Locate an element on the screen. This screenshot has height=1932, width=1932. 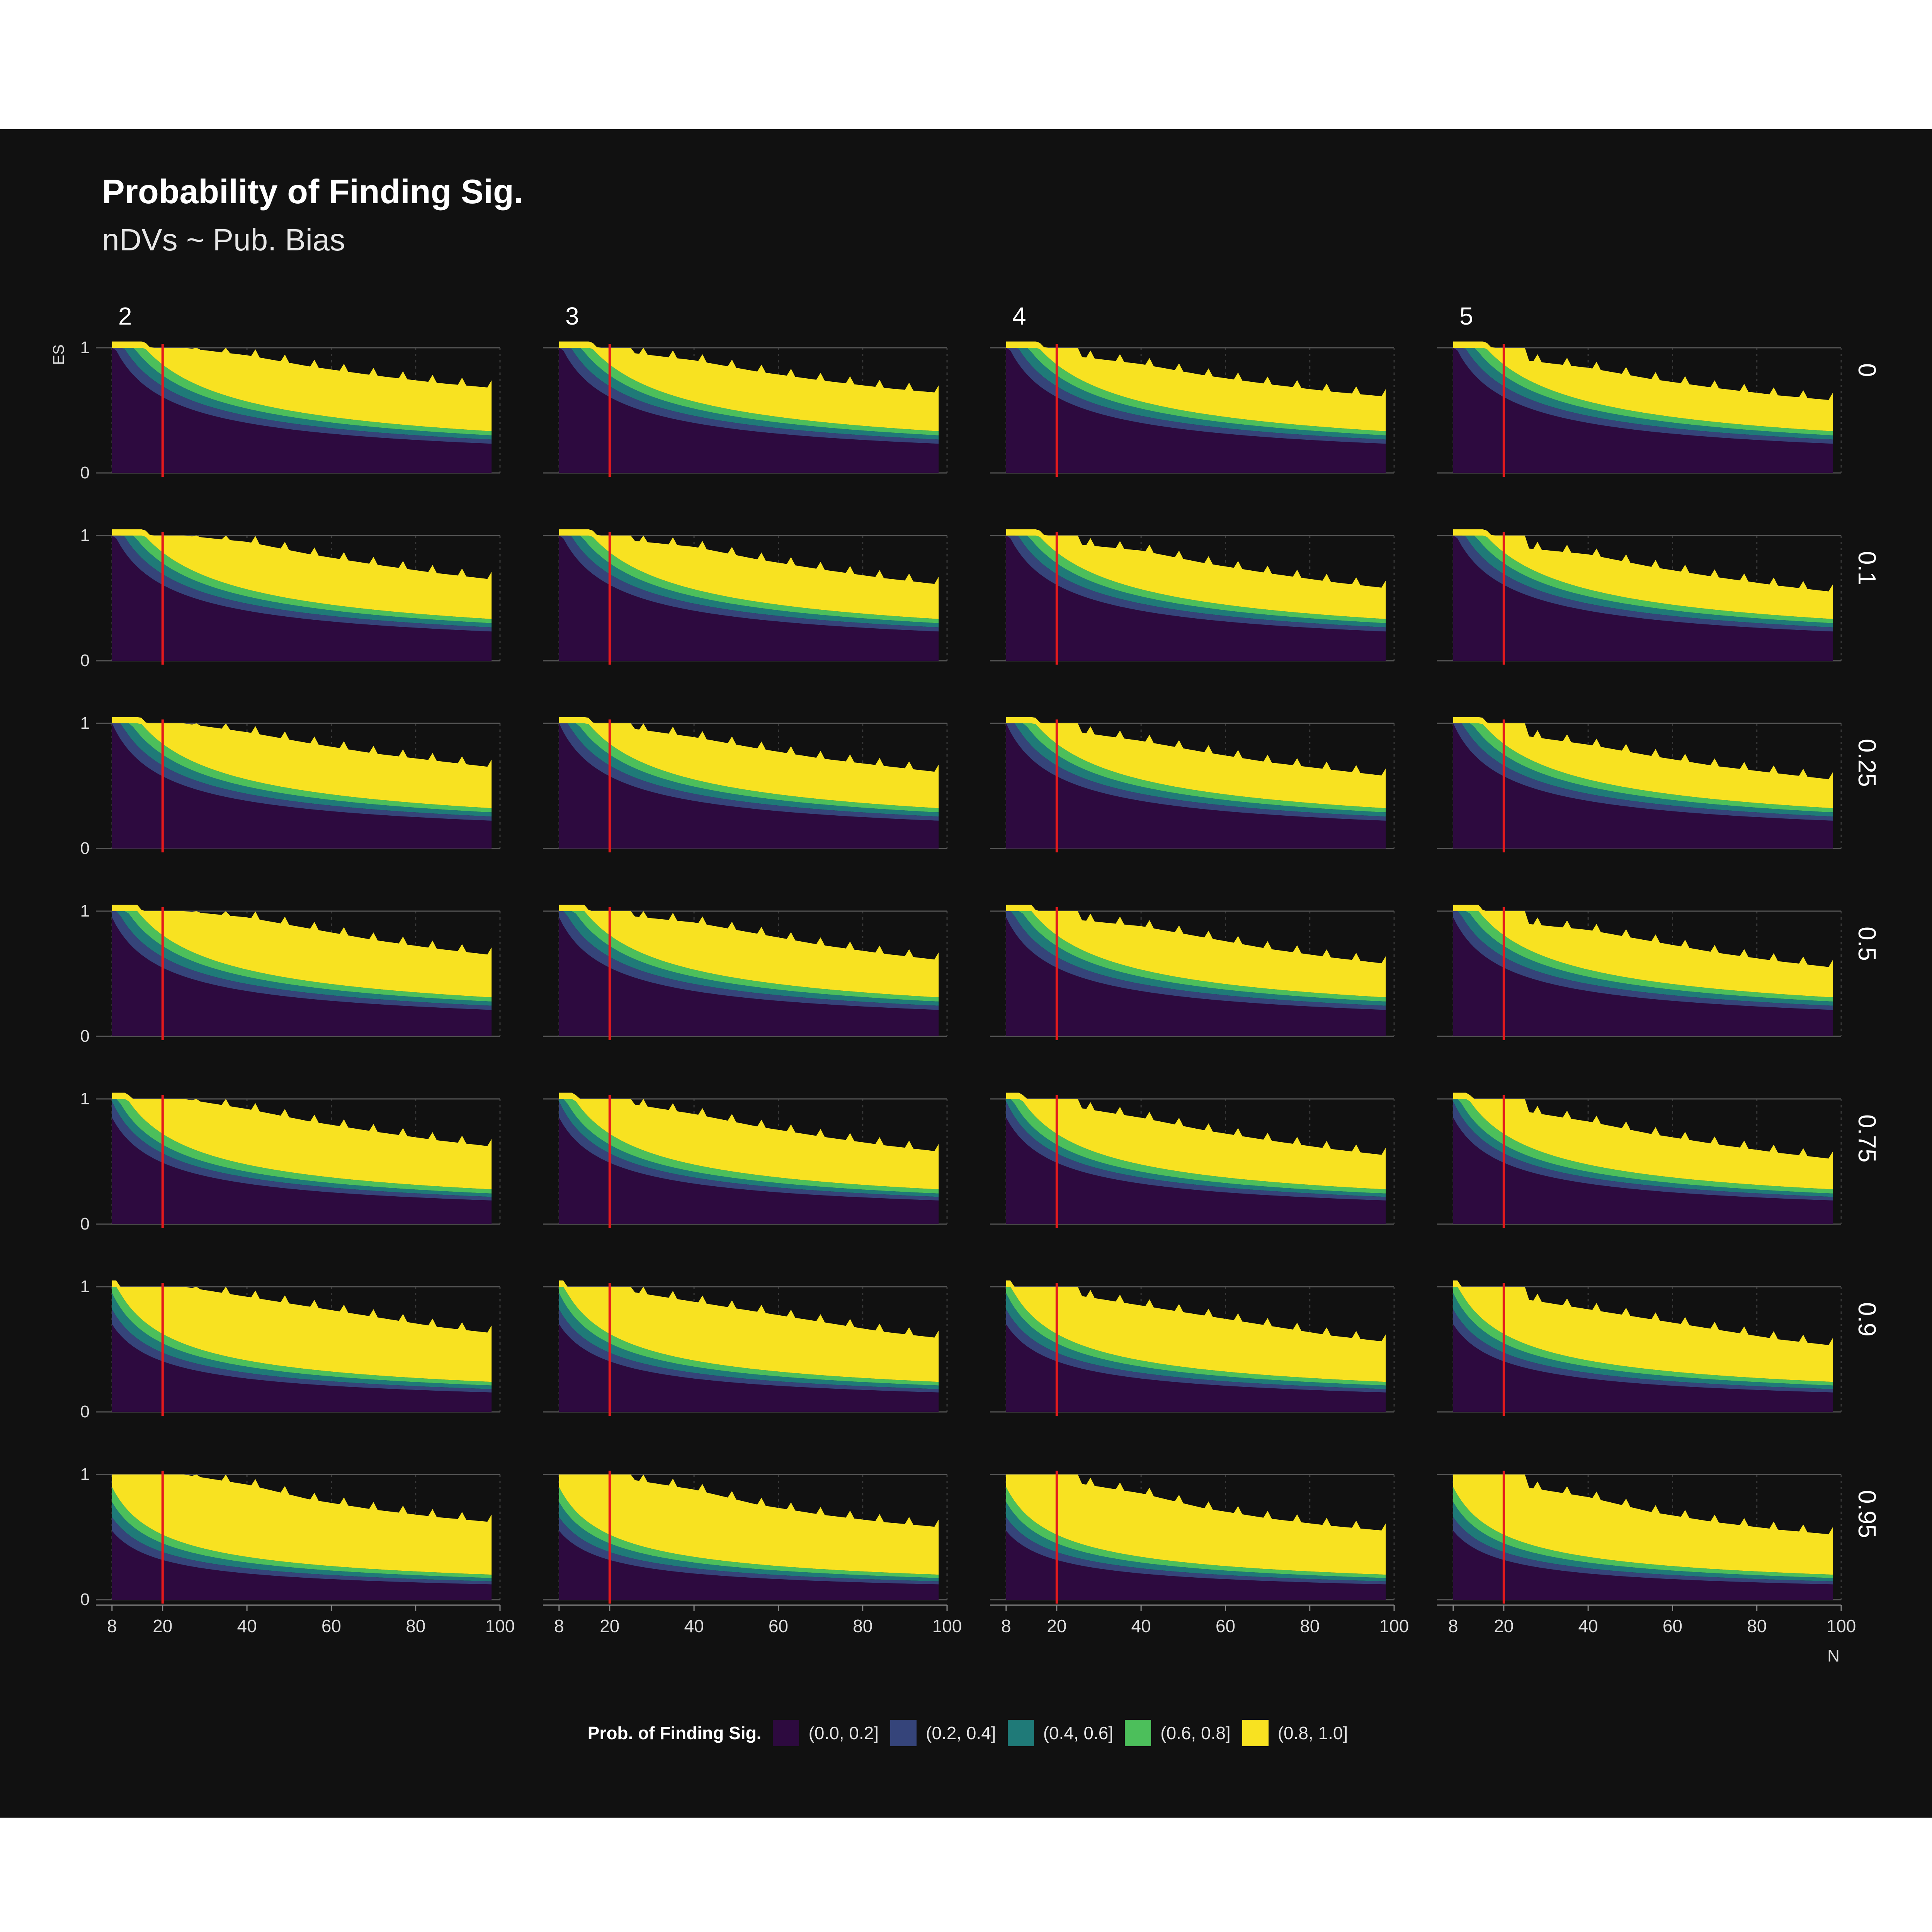
legend-title: Prob. of Finding Sig. is located at coordinates (674, 1733).